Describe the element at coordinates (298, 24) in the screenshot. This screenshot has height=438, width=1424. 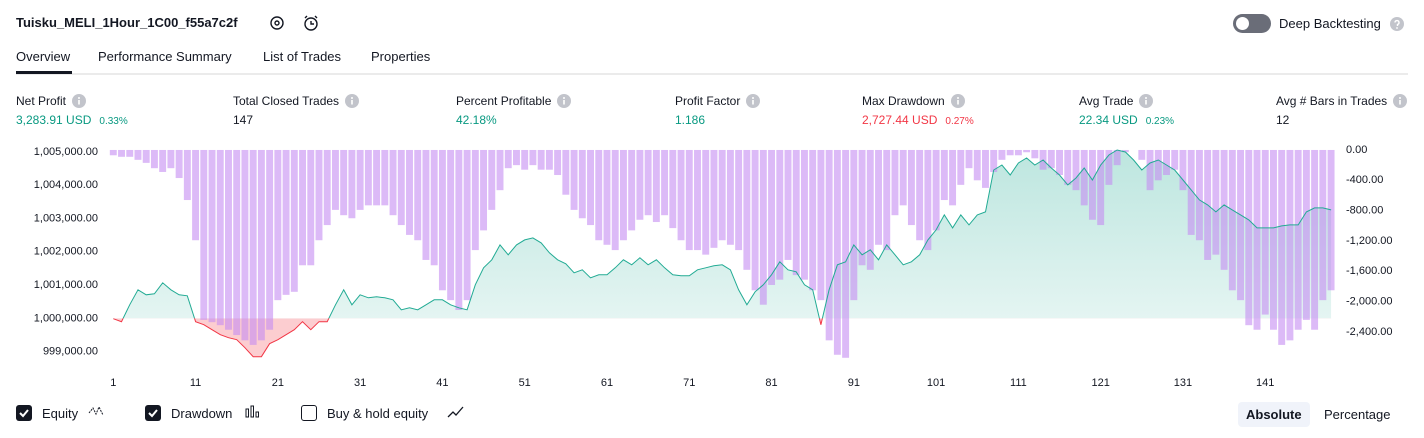
I see `title-icons` at that location.